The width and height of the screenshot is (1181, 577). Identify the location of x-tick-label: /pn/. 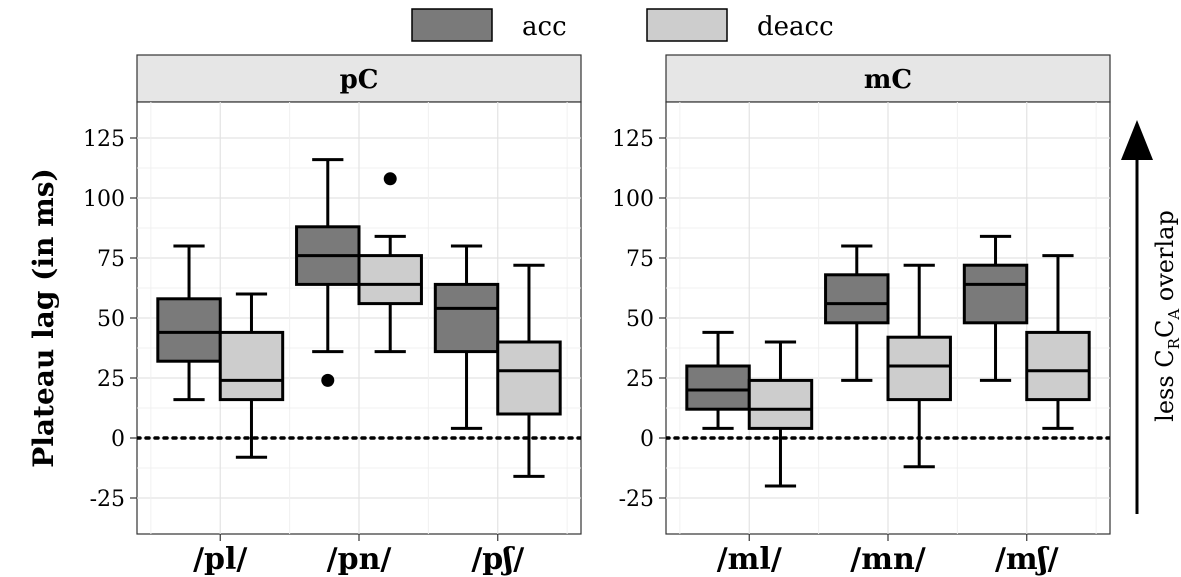
(359, 559).